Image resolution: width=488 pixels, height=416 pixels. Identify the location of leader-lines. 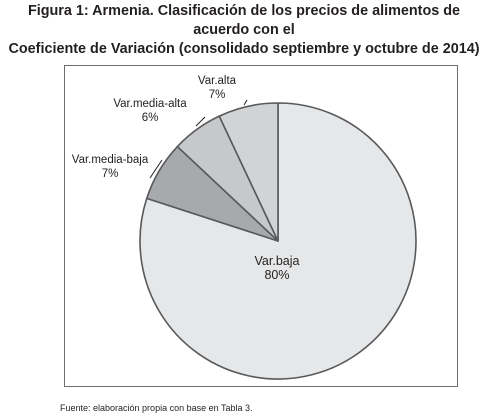
(198, 139).